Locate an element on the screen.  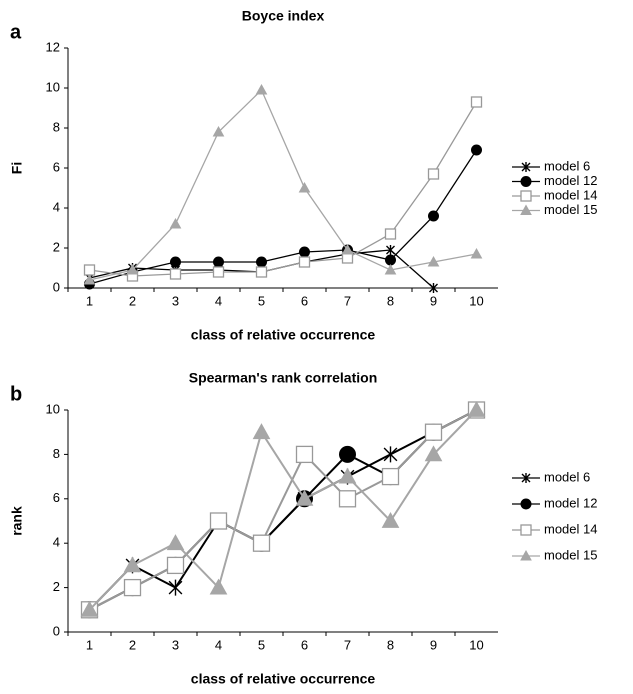
x-tick-label: 1 is located at coordinates (89, 644).